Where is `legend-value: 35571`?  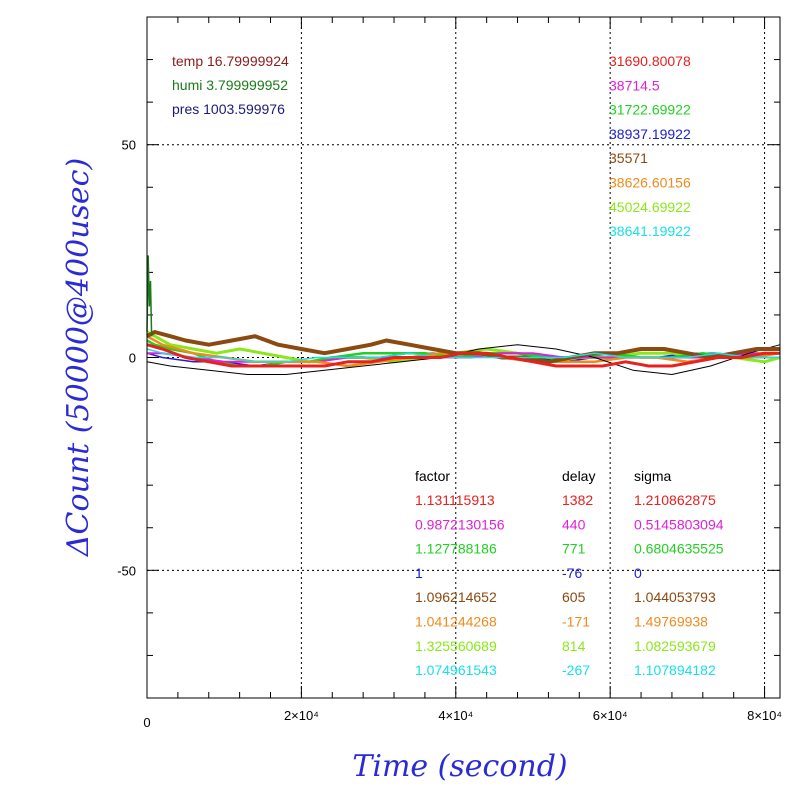 legend-value: 35571 is located at coordinates (628, 158).